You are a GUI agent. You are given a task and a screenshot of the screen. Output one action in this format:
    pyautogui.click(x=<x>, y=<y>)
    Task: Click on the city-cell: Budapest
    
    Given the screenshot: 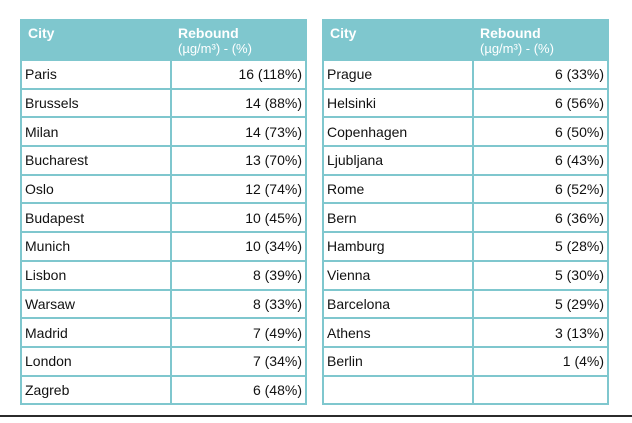 What is the action you would take?
    pyautogui.click(x=96, y=218)
    